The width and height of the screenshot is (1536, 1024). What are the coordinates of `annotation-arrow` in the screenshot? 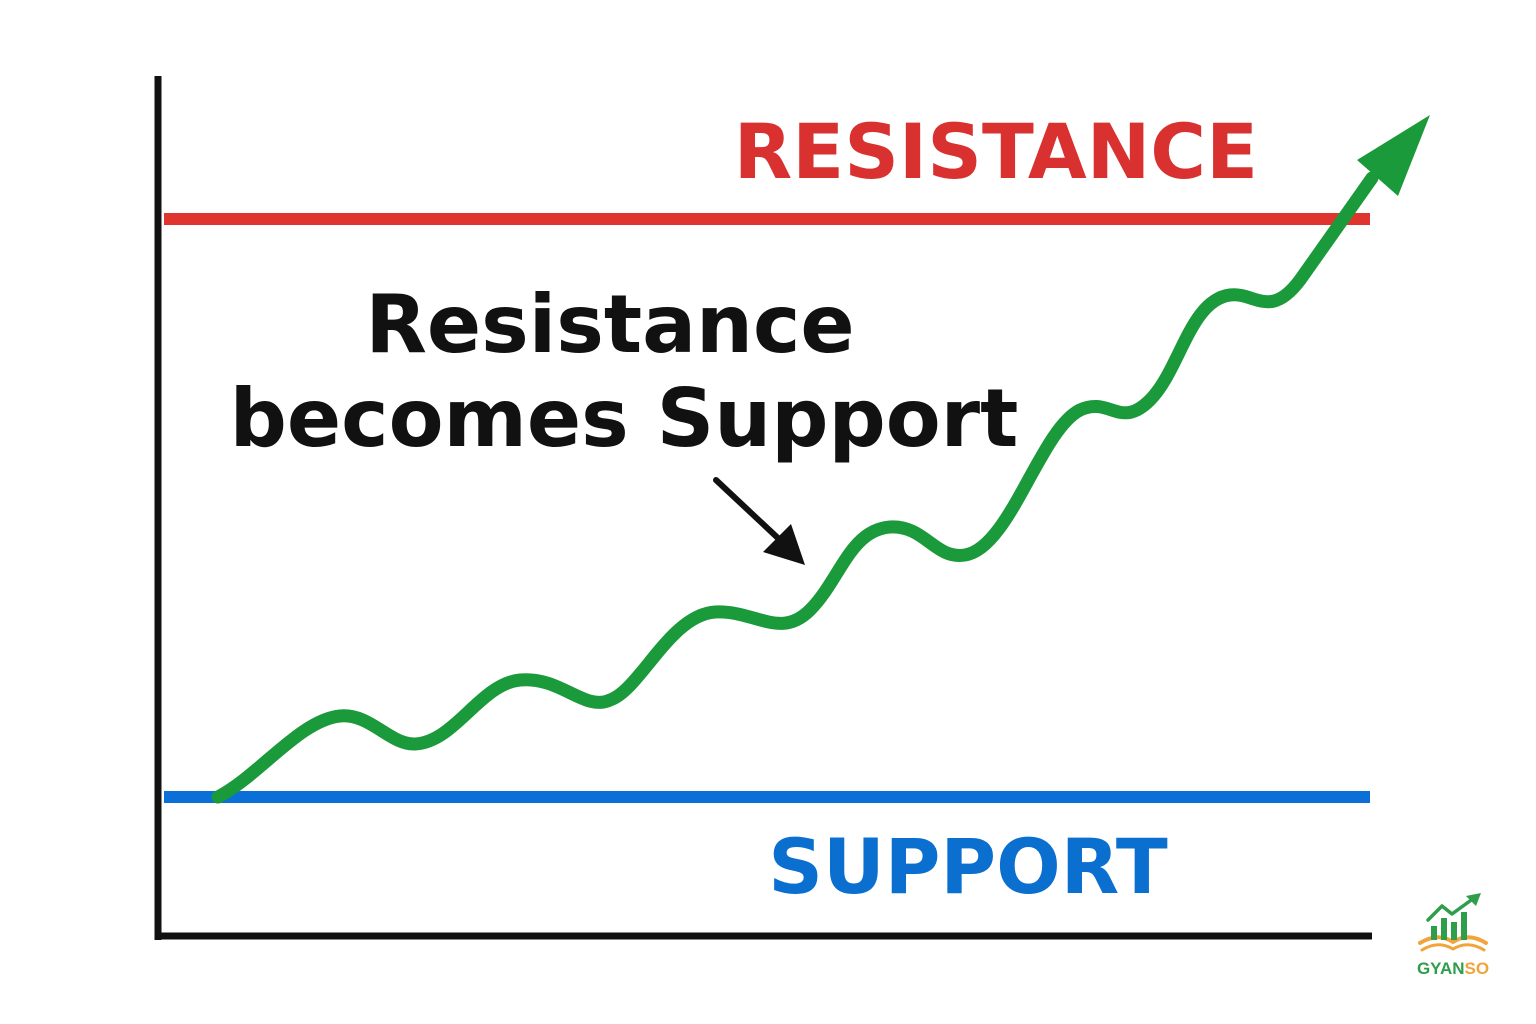 It's located at (759, 521).